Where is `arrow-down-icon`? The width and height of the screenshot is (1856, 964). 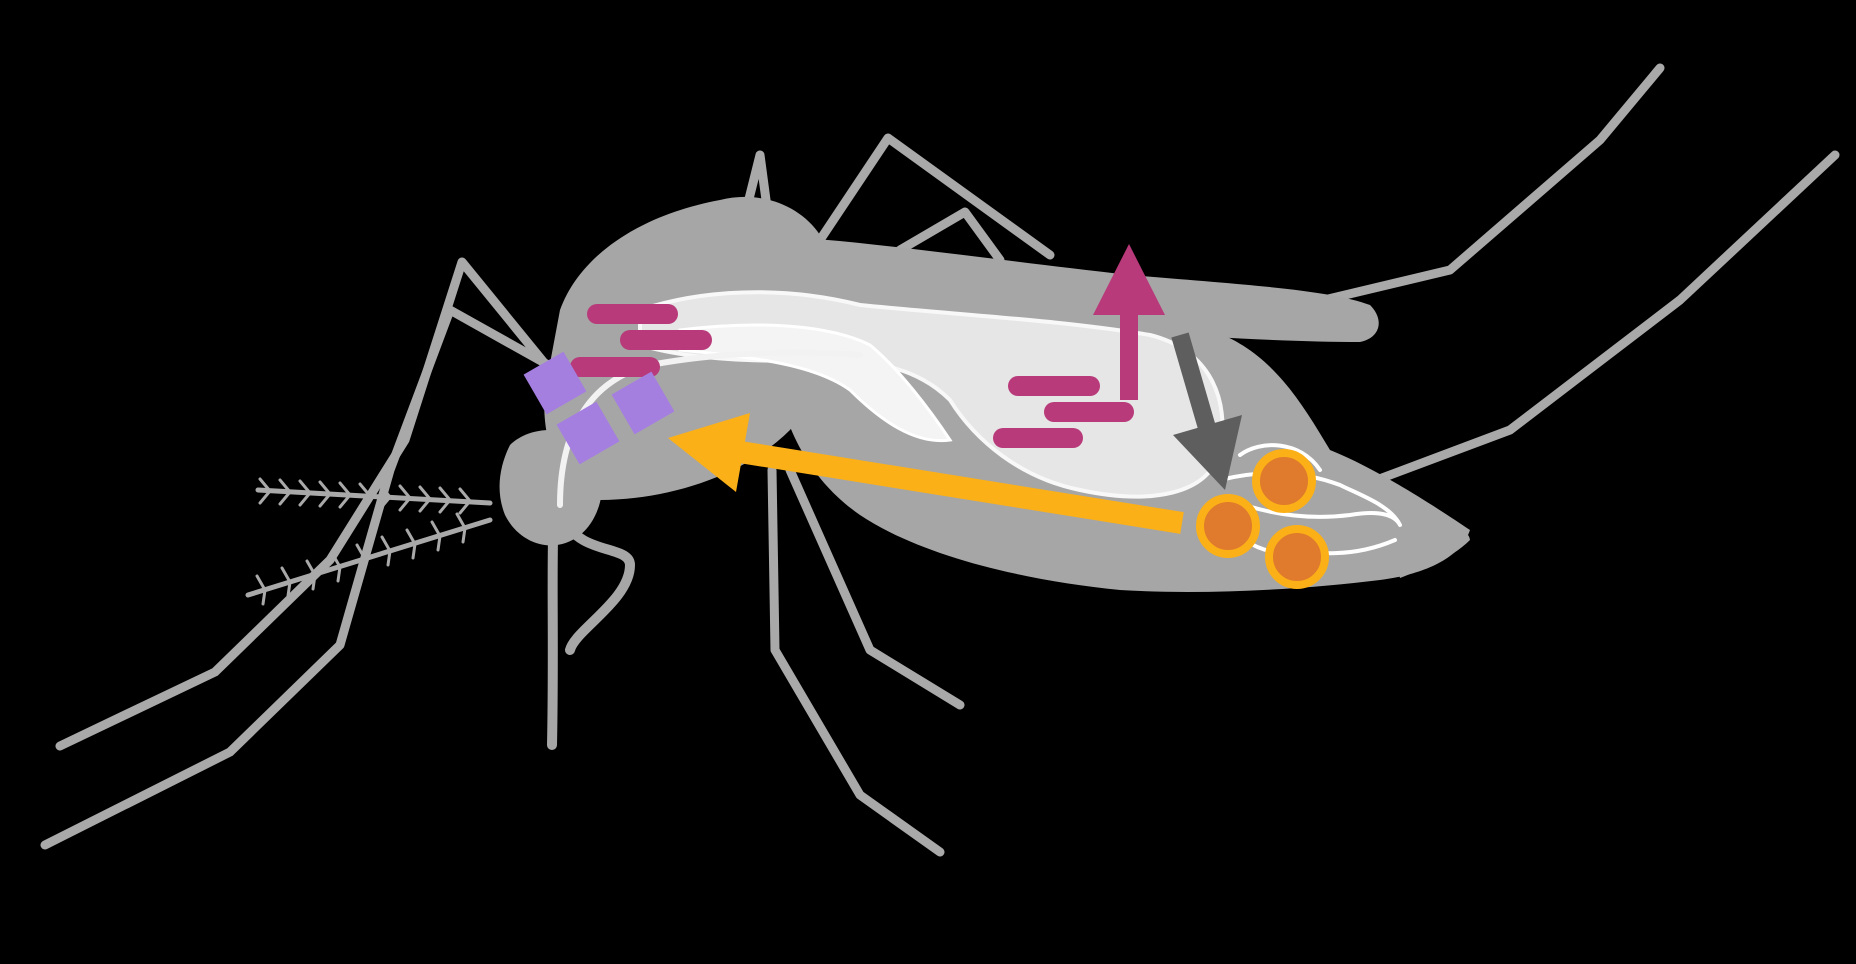 arrow-down-icon is located at coordinates (1206, 411).